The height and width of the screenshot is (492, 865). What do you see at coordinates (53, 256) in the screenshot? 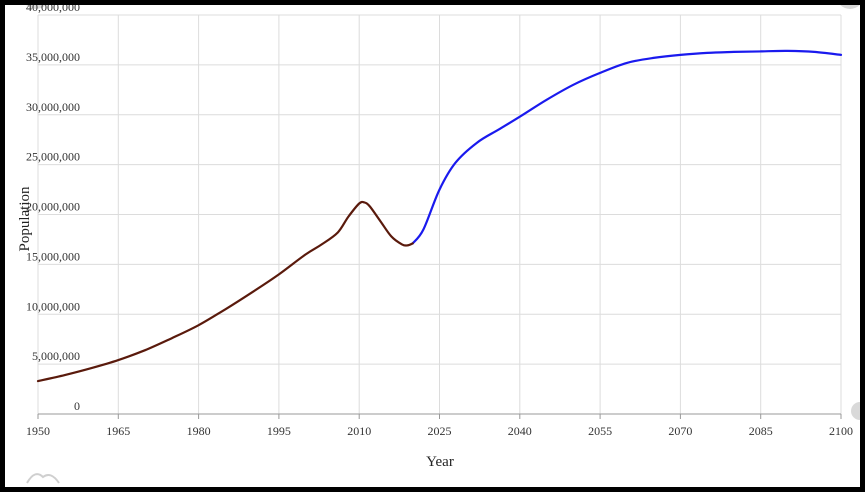
I see `y-tick-label: 15,000,000` at bounding box center [53, 256].